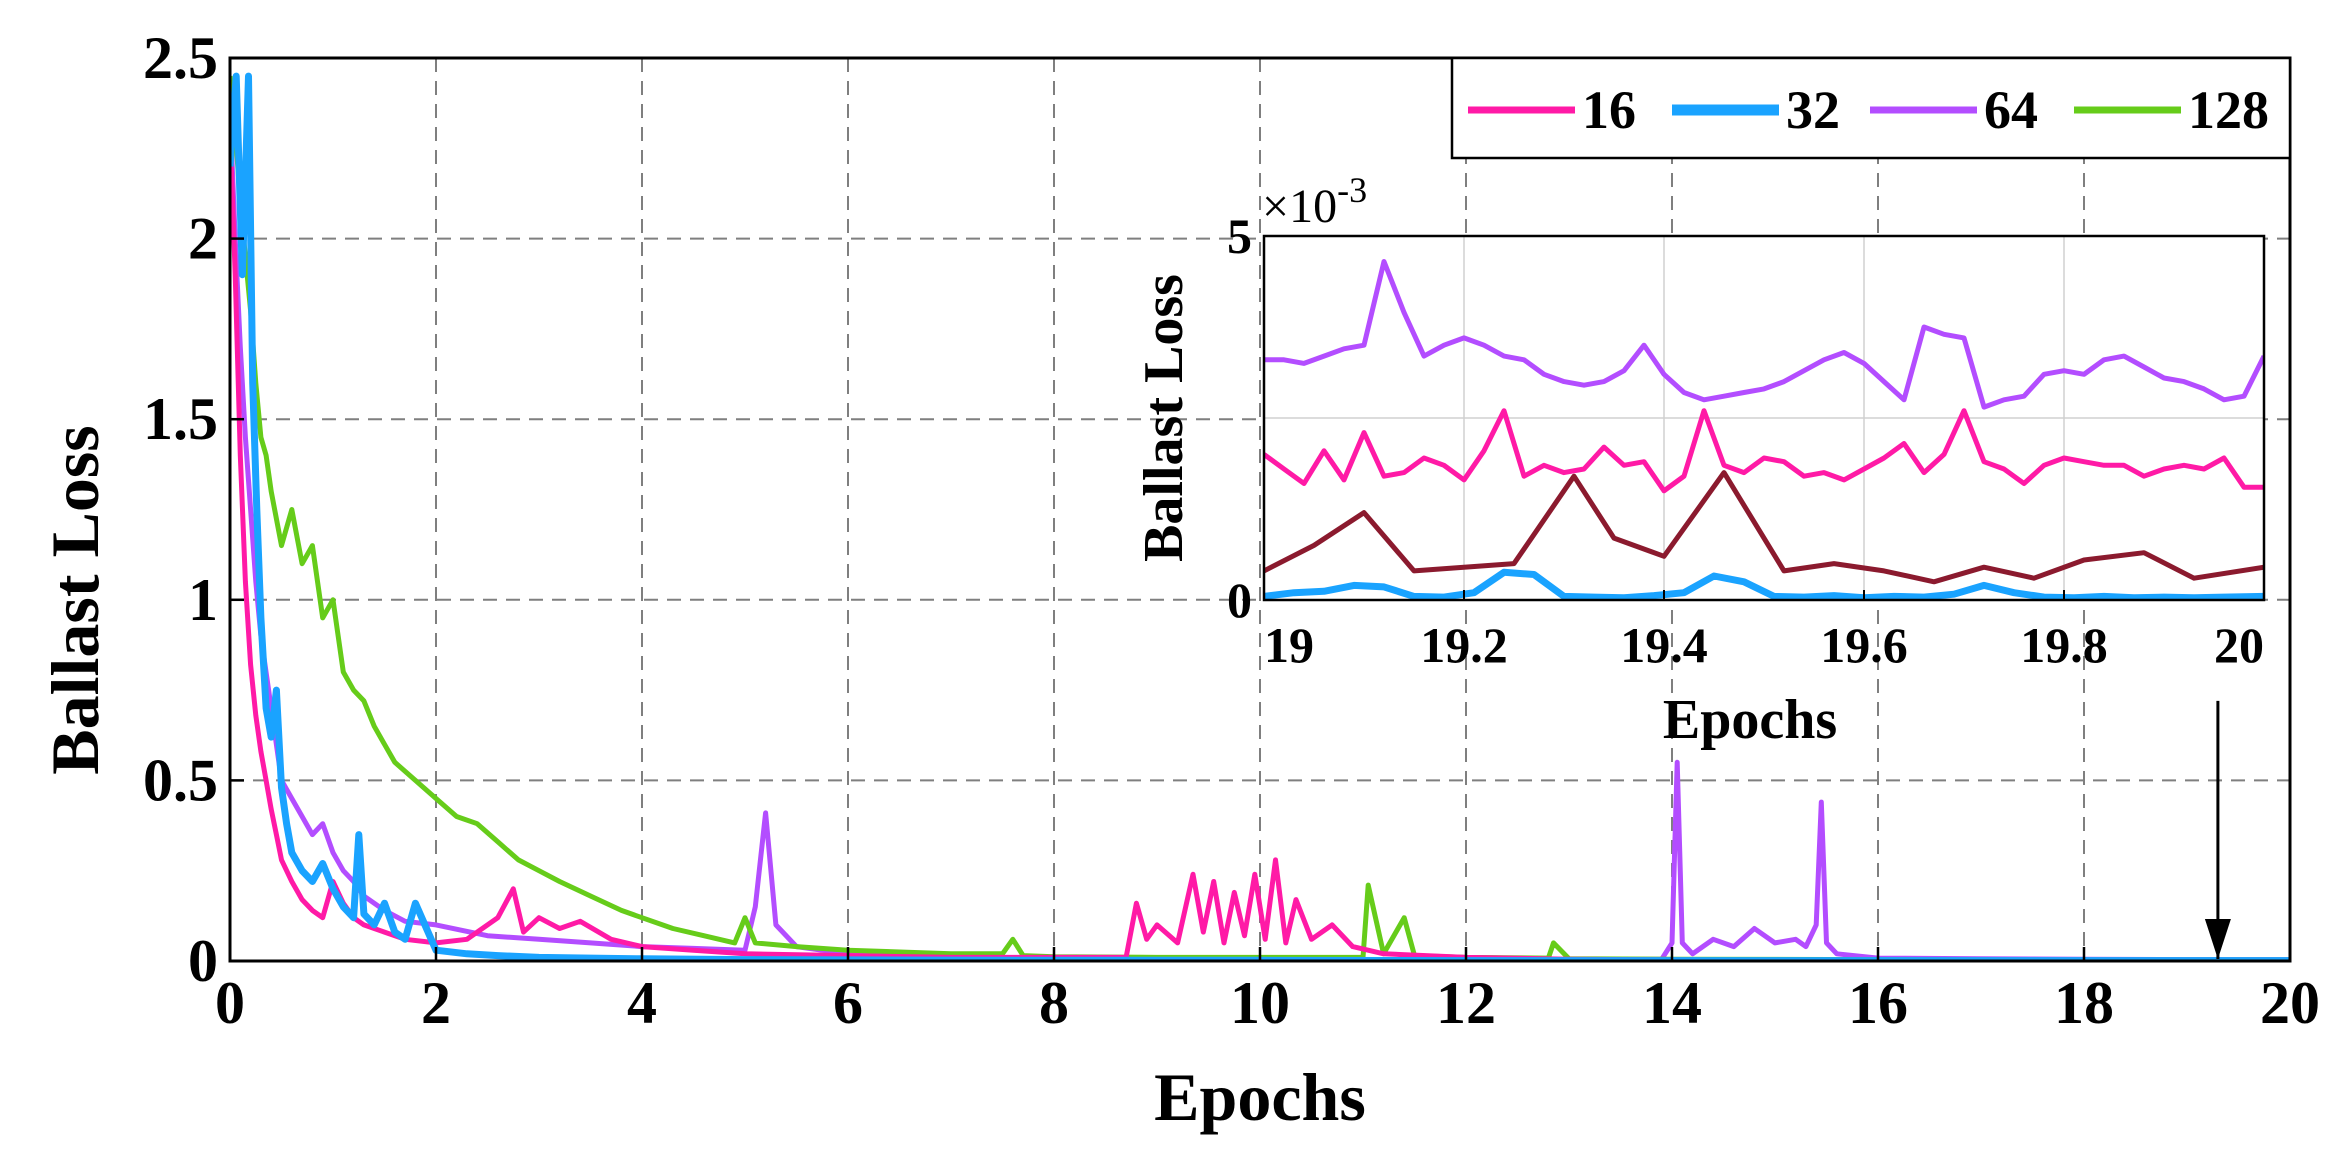 The image size is (2352, 1162). What do you see at coordinates (2239, 645) in the screenshot?
I see `inset-x-tick-label-20: 20` at bounding box center [2239, 645].